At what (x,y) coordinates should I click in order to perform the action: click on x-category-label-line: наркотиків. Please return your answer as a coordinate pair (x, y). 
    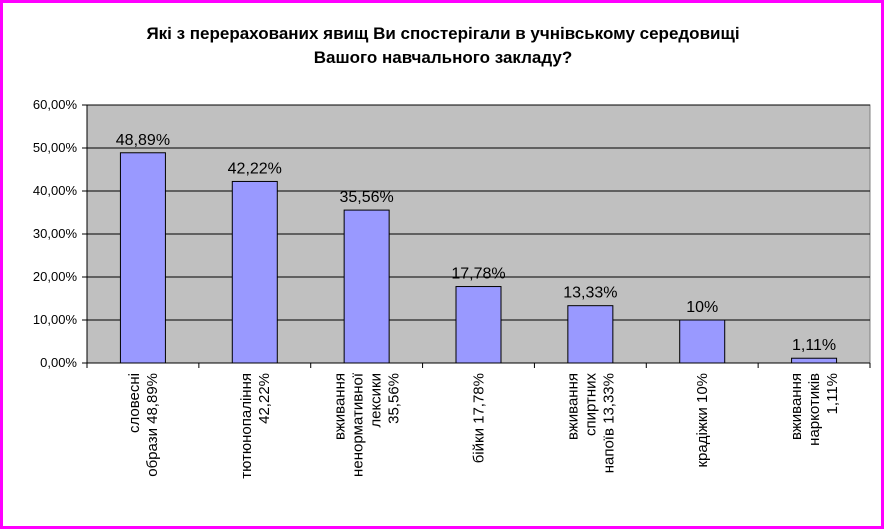
    Looking at the image, I should click on (814, 409).